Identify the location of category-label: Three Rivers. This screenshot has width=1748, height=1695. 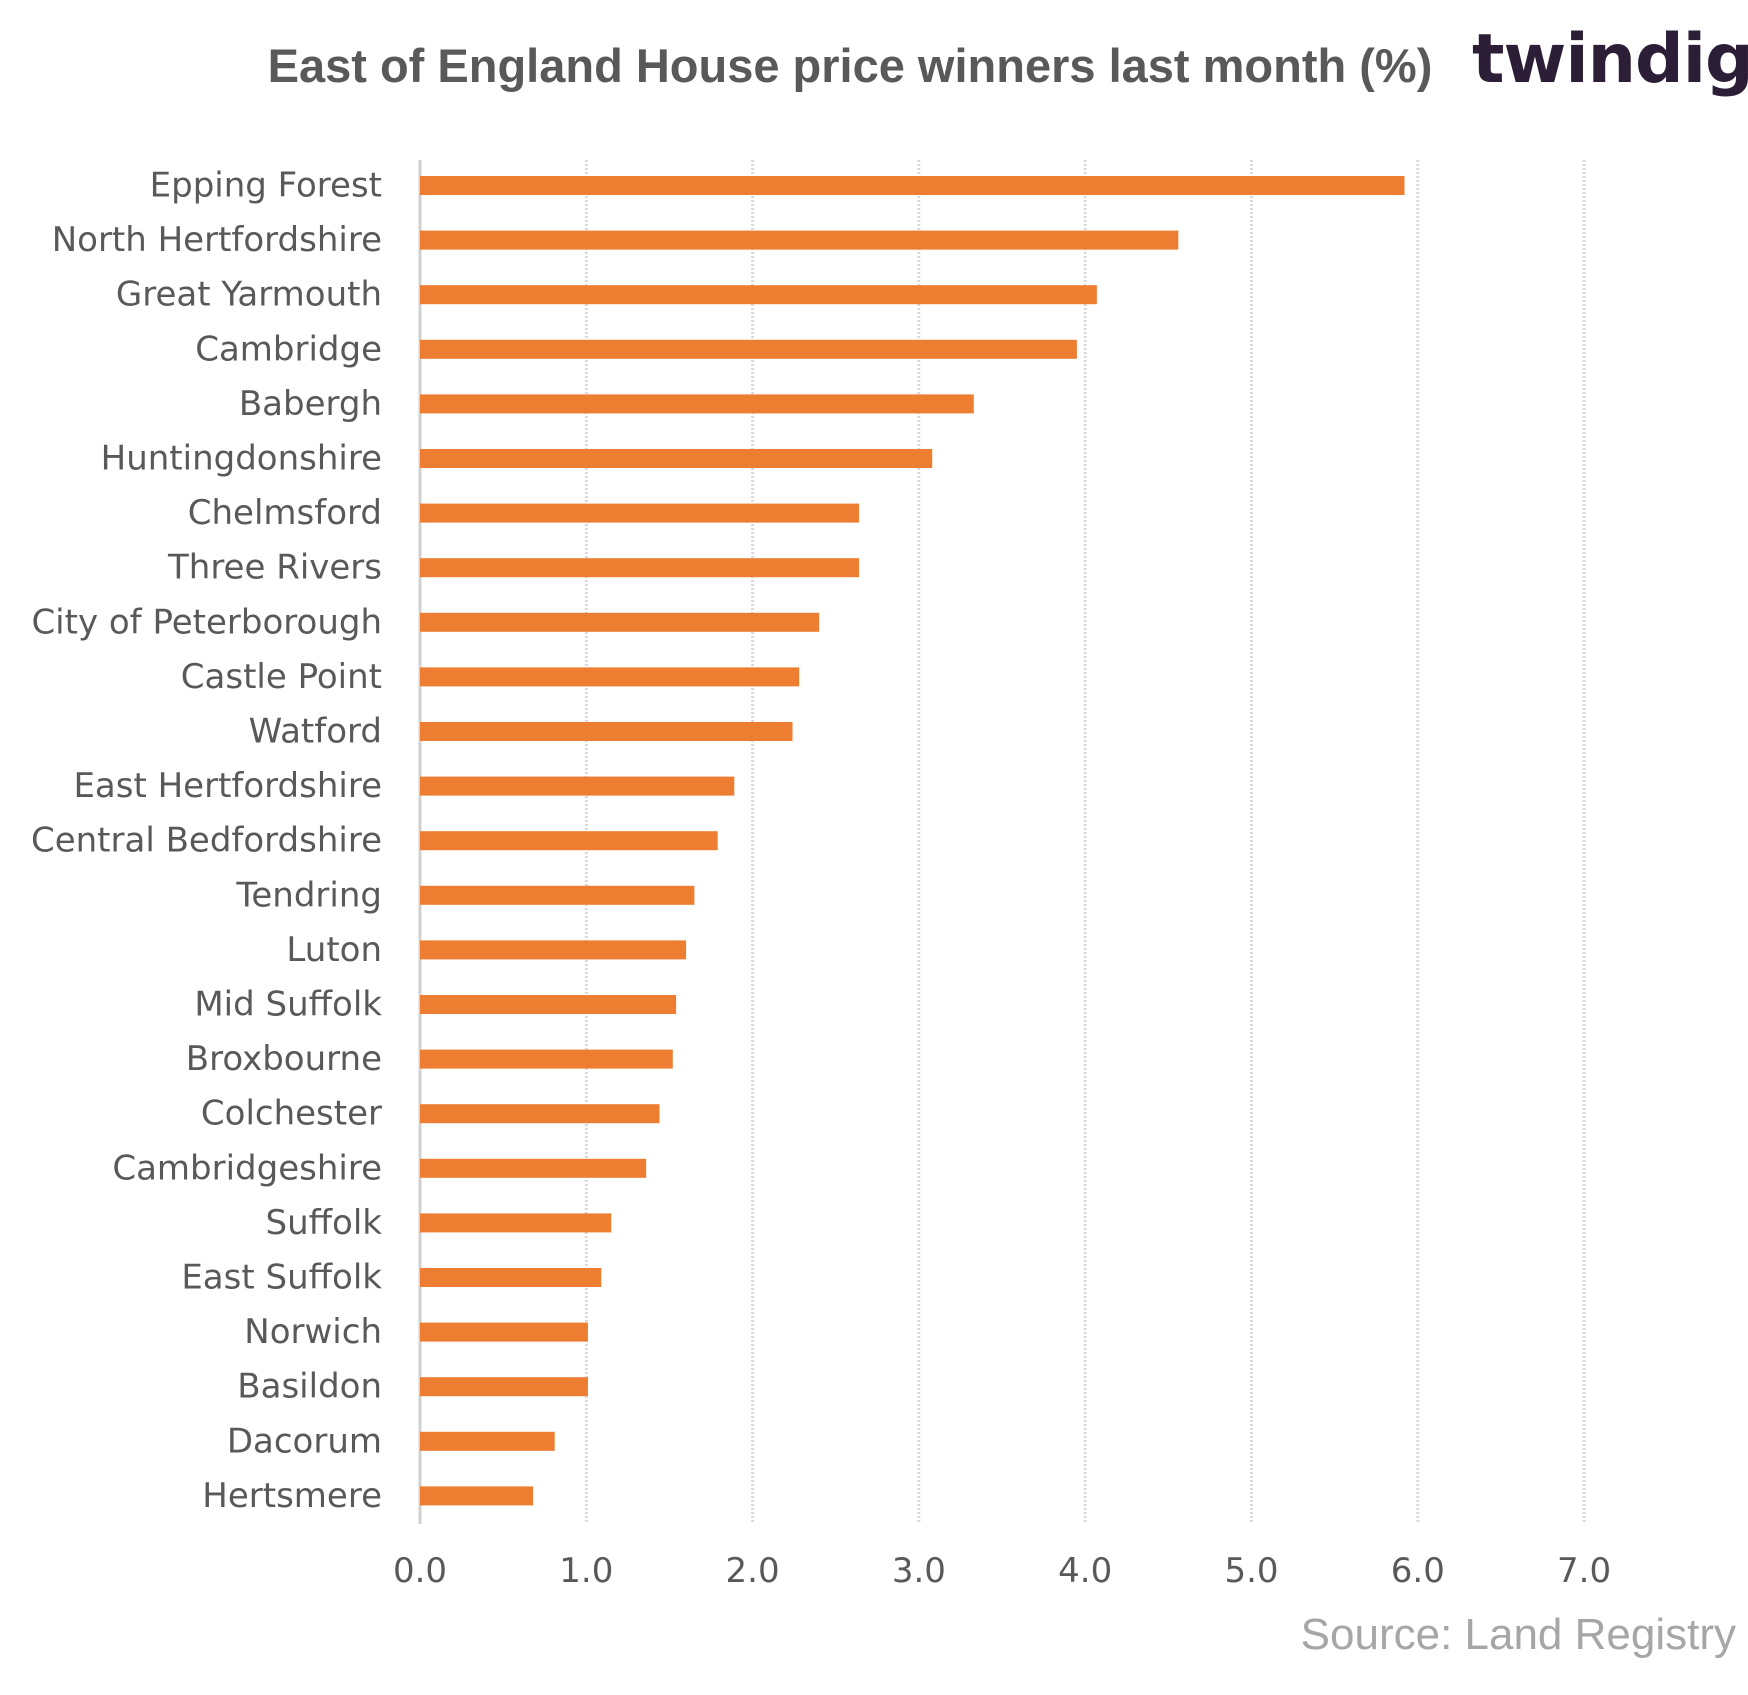
(274, 568).